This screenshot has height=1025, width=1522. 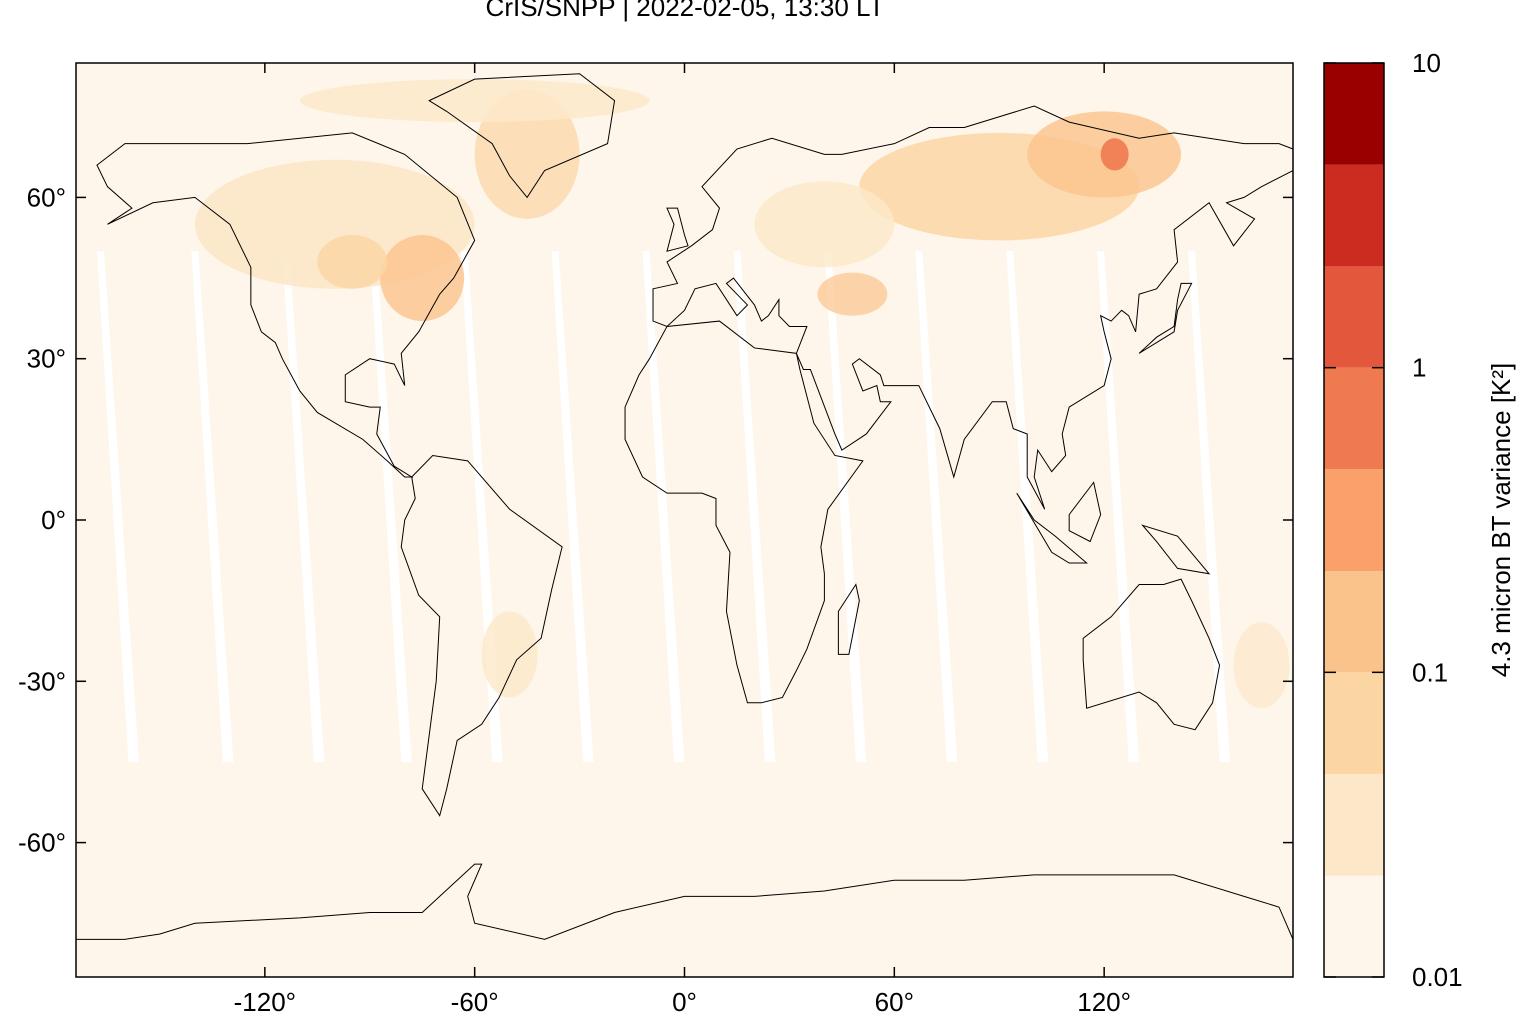 I want to click on colorbar-frame, so click(x=1354, y=520).